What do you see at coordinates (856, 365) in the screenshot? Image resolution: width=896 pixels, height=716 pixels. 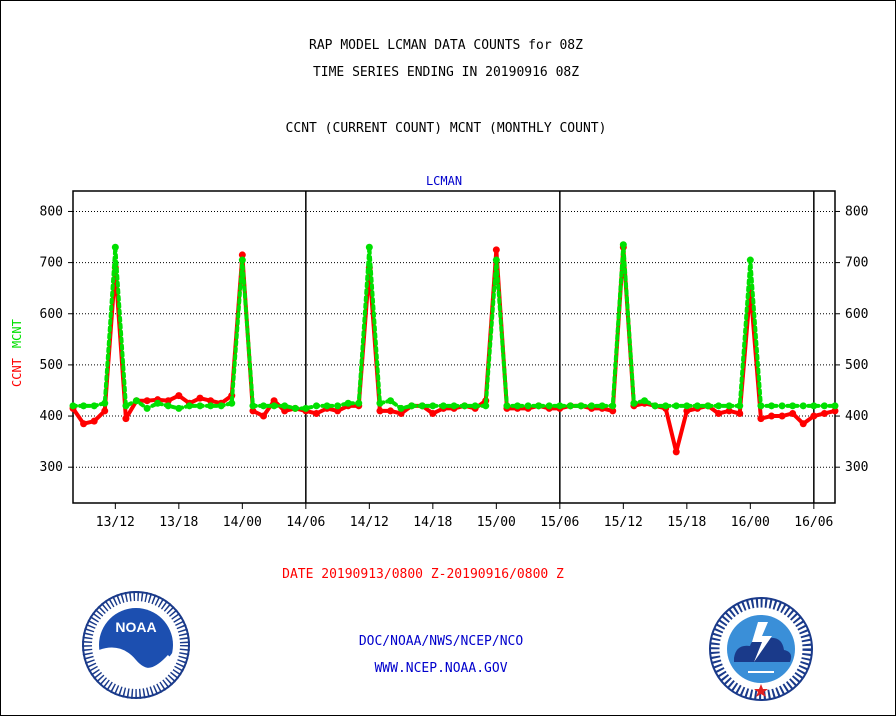 I see `y-tick-label-right: 500` at bounding box center [856, 365].